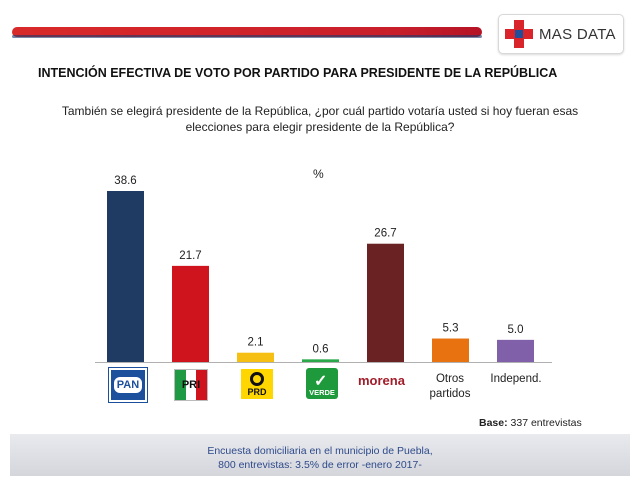  Describe the element at coordinates (577, 34) in the screenshot. I see `logo-text: MAS DATA` at that location.